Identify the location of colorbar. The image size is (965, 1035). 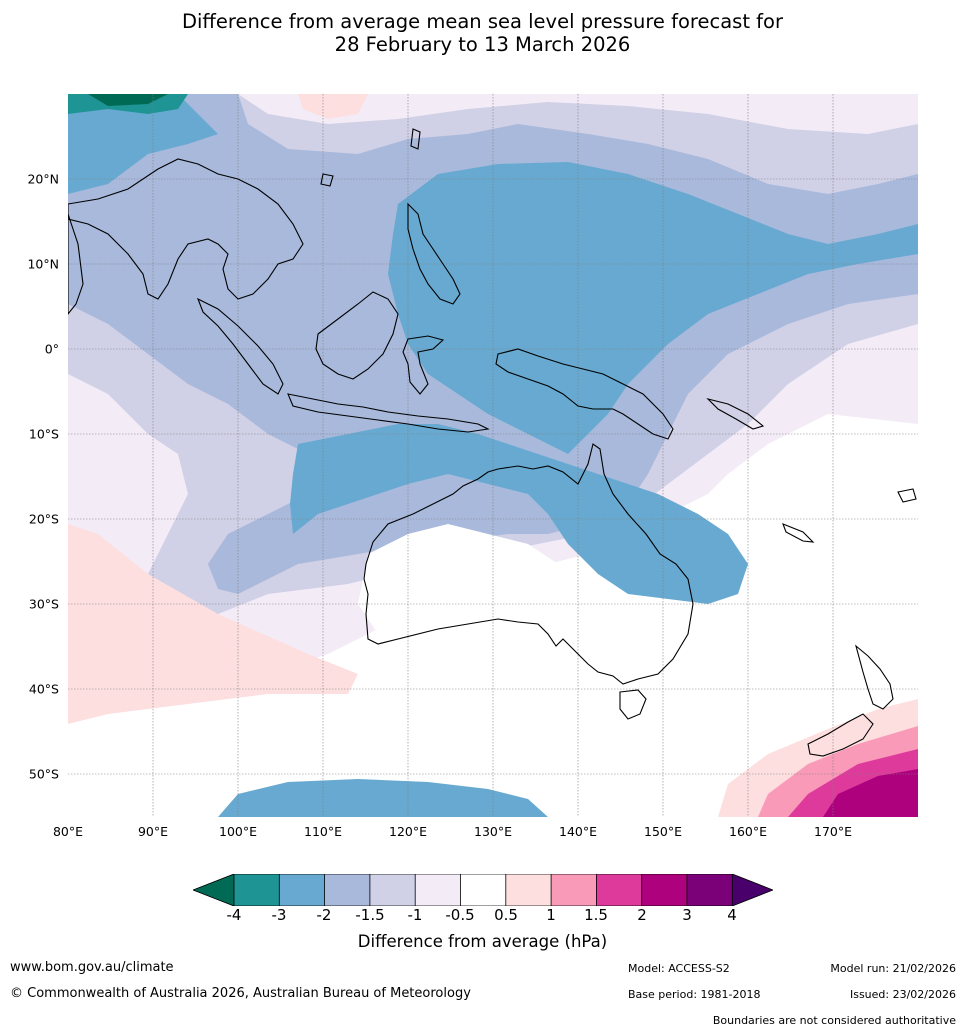
(483, 890).